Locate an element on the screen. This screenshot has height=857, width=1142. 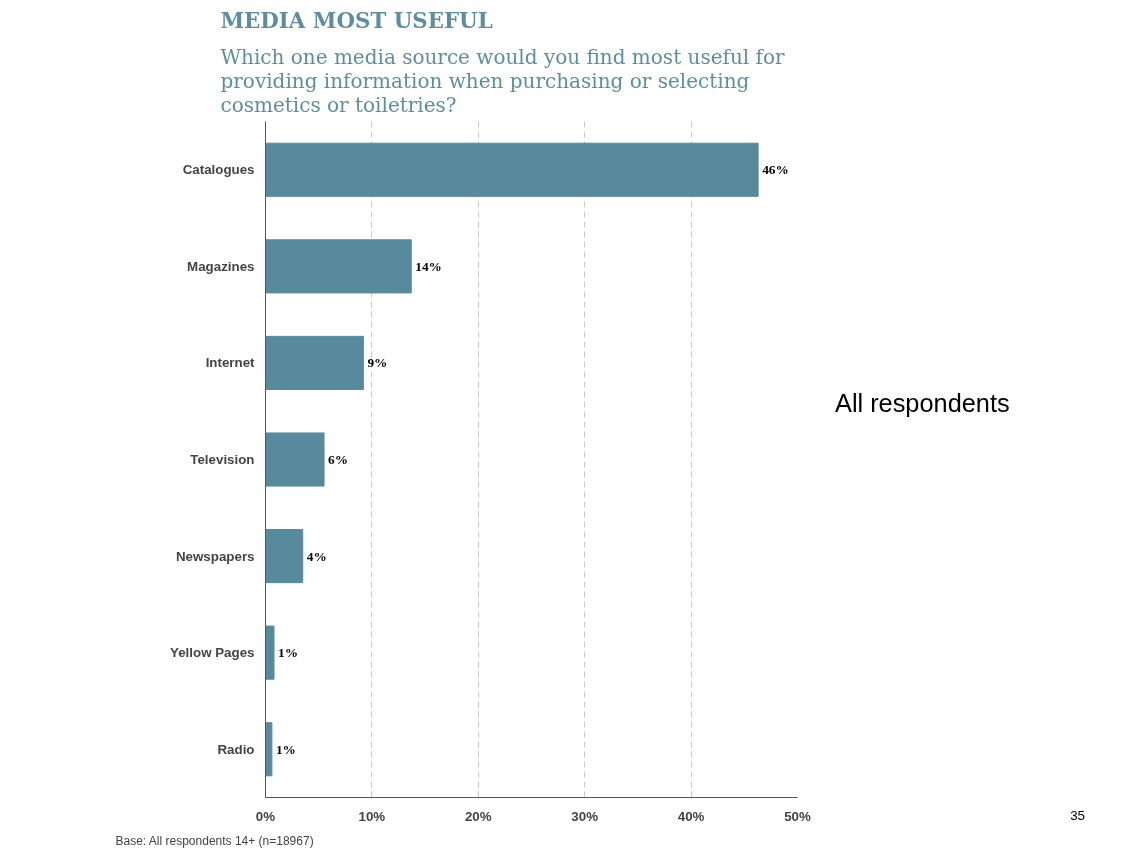
data-label: 9% is located at coordinates (377, 363).